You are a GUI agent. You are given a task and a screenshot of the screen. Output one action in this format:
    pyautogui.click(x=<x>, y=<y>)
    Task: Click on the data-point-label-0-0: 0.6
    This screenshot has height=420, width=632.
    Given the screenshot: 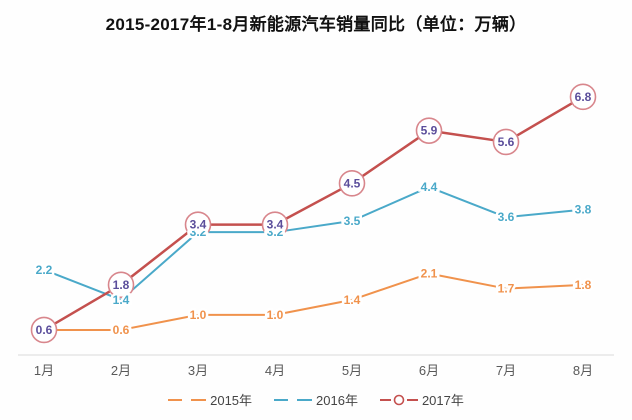 What is the action you would take?
    pyautogui.click(x=44, y=330)
    